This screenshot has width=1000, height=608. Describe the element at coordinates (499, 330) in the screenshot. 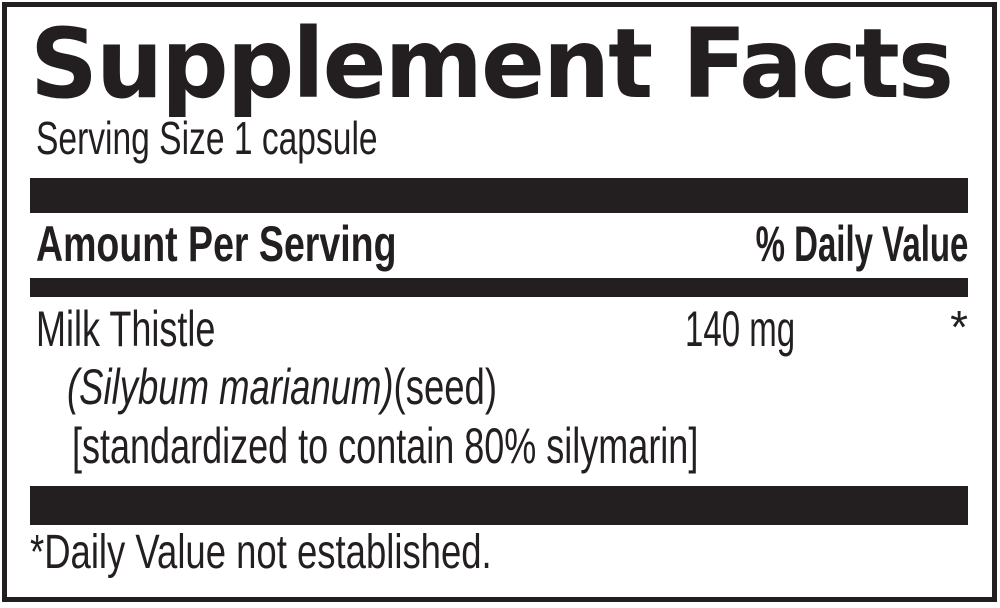

I see `ingredient-row: Milk Thistle 140 mg *` at that location.